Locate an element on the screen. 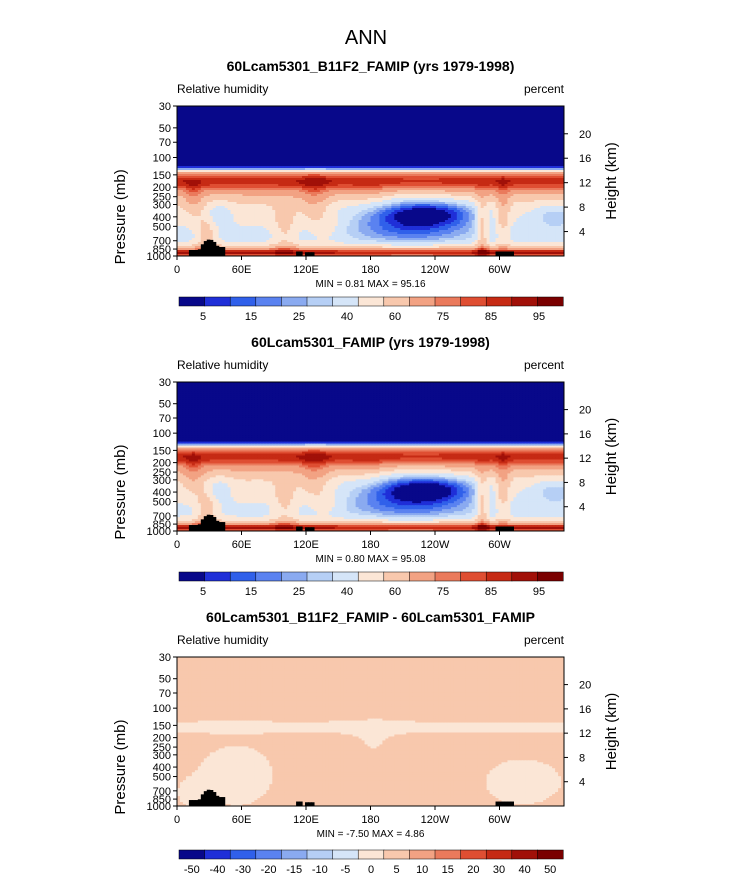  colorbar-label: 40 is located at coordinates (347, 592).